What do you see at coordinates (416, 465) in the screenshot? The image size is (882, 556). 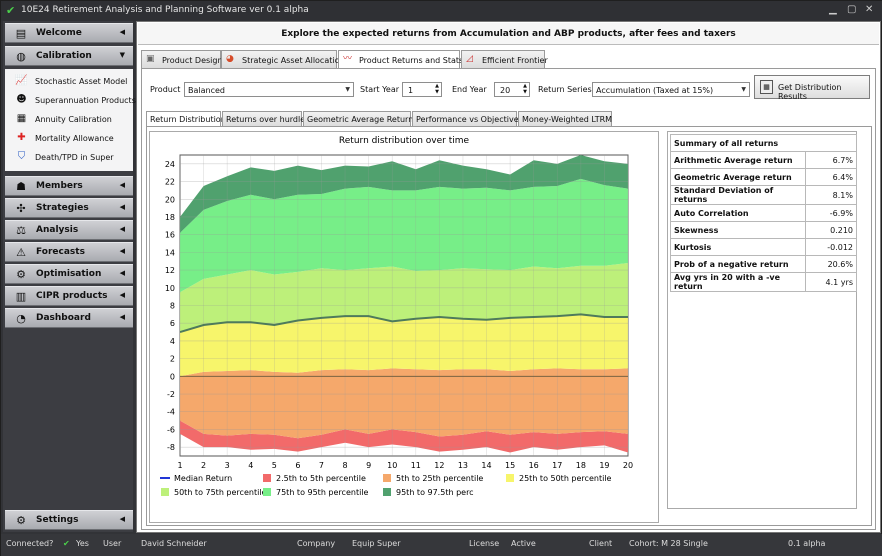 I see `x-tick-label: 11` at bounding box center [416, 465].